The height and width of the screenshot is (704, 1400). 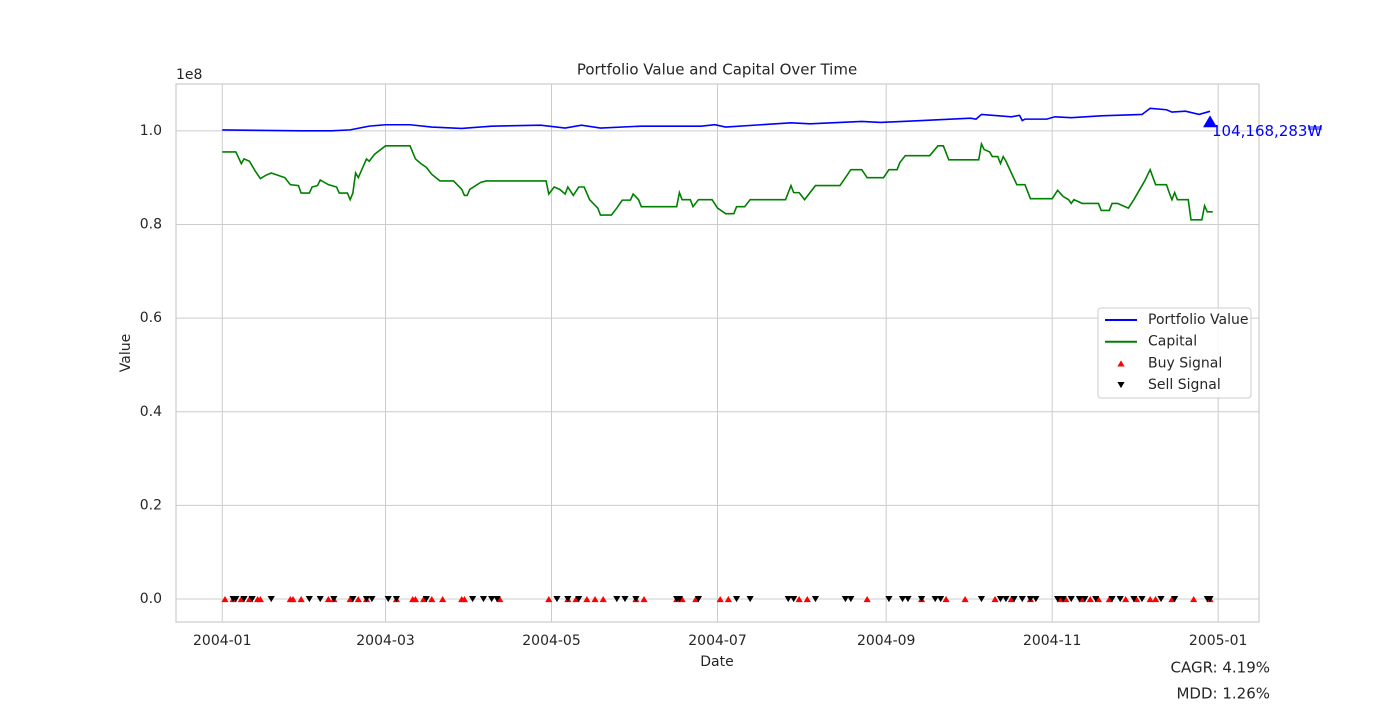 I want to click on legend-label: Portfolio Value, so click(x=1198, y=320).